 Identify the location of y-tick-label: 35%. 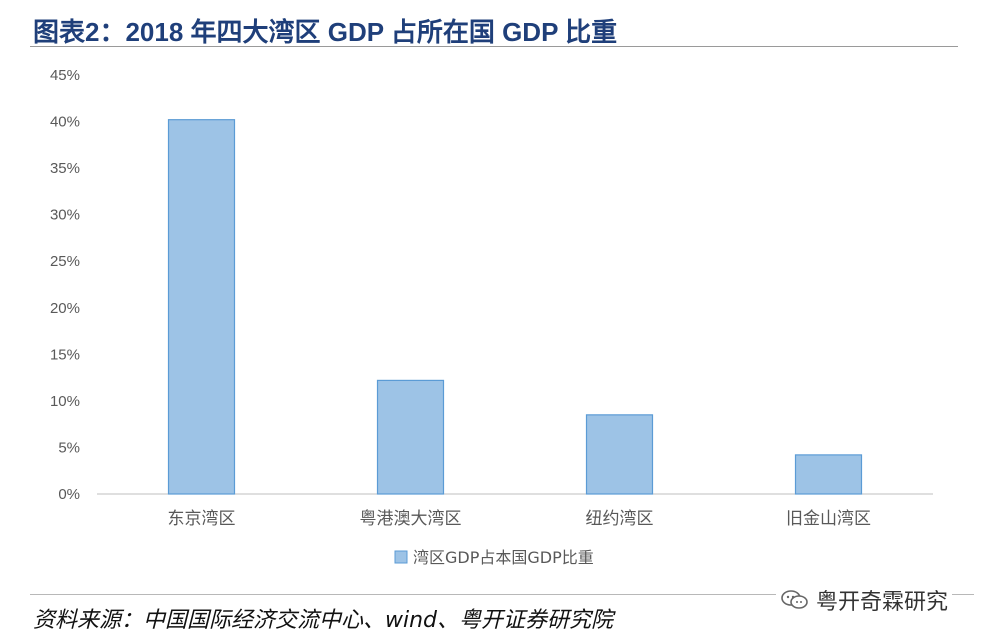
(65, 168).